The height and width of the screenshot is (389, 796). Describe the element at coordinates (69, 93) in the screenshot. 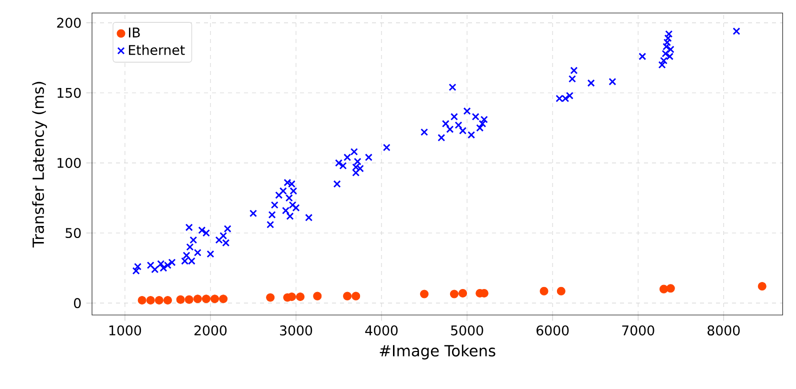

I see `y-tick-label: 150` at that location.